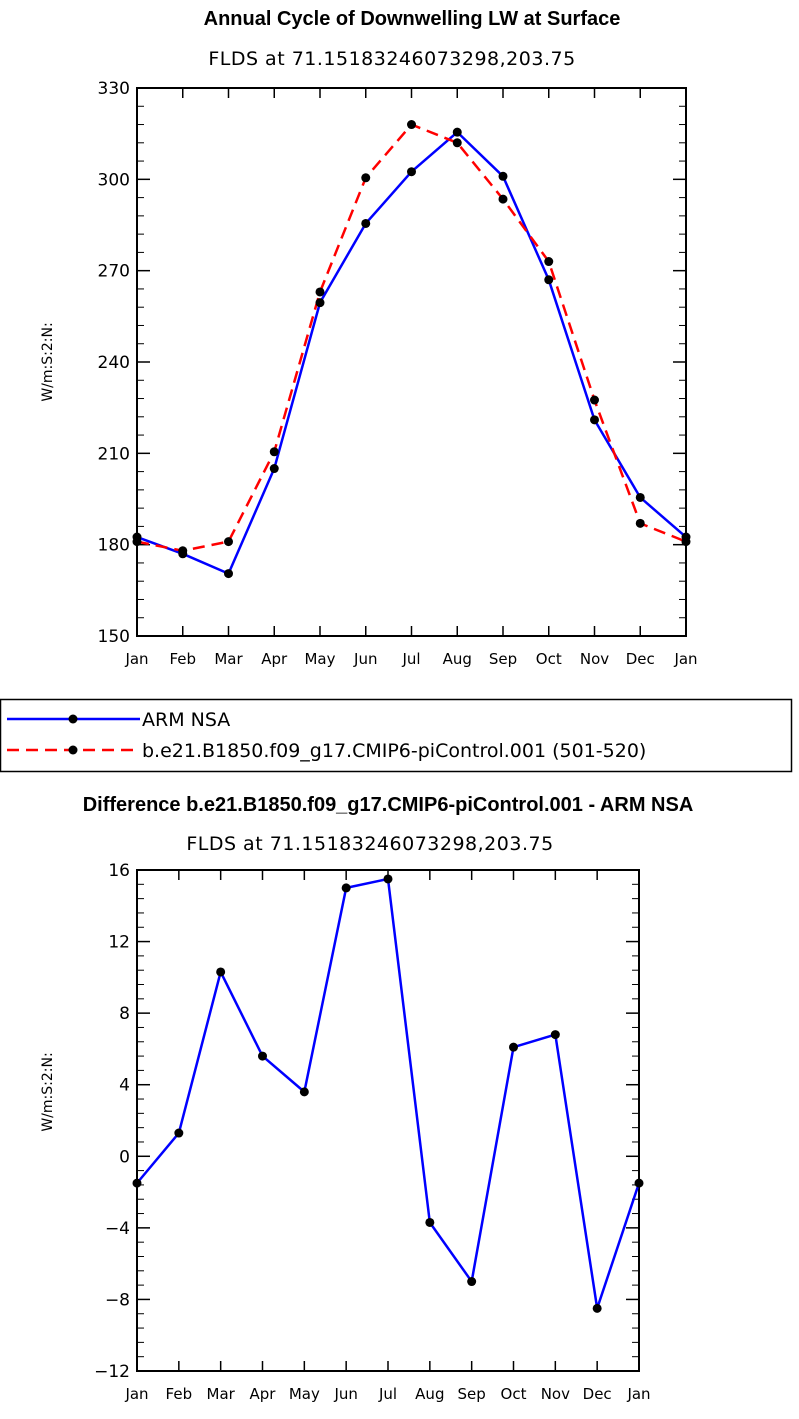 This screenshot has height=1419, width=799. Describe the element at coordinates (594, 659) in the screenshot. I see `annual-cycle-x-tick-label: Nov` at that location.